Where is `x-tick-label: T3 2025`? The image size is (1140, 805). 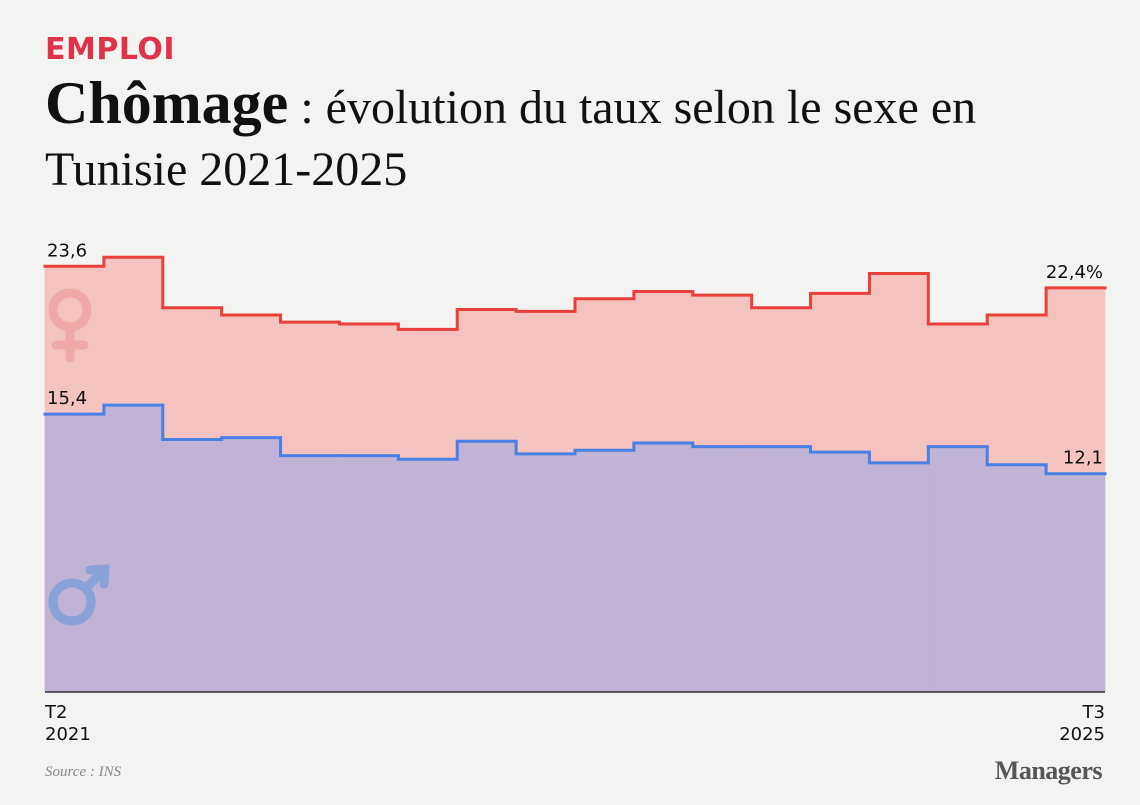
x-tick-label: T3 2025 is located at coordinates (1082, 723).